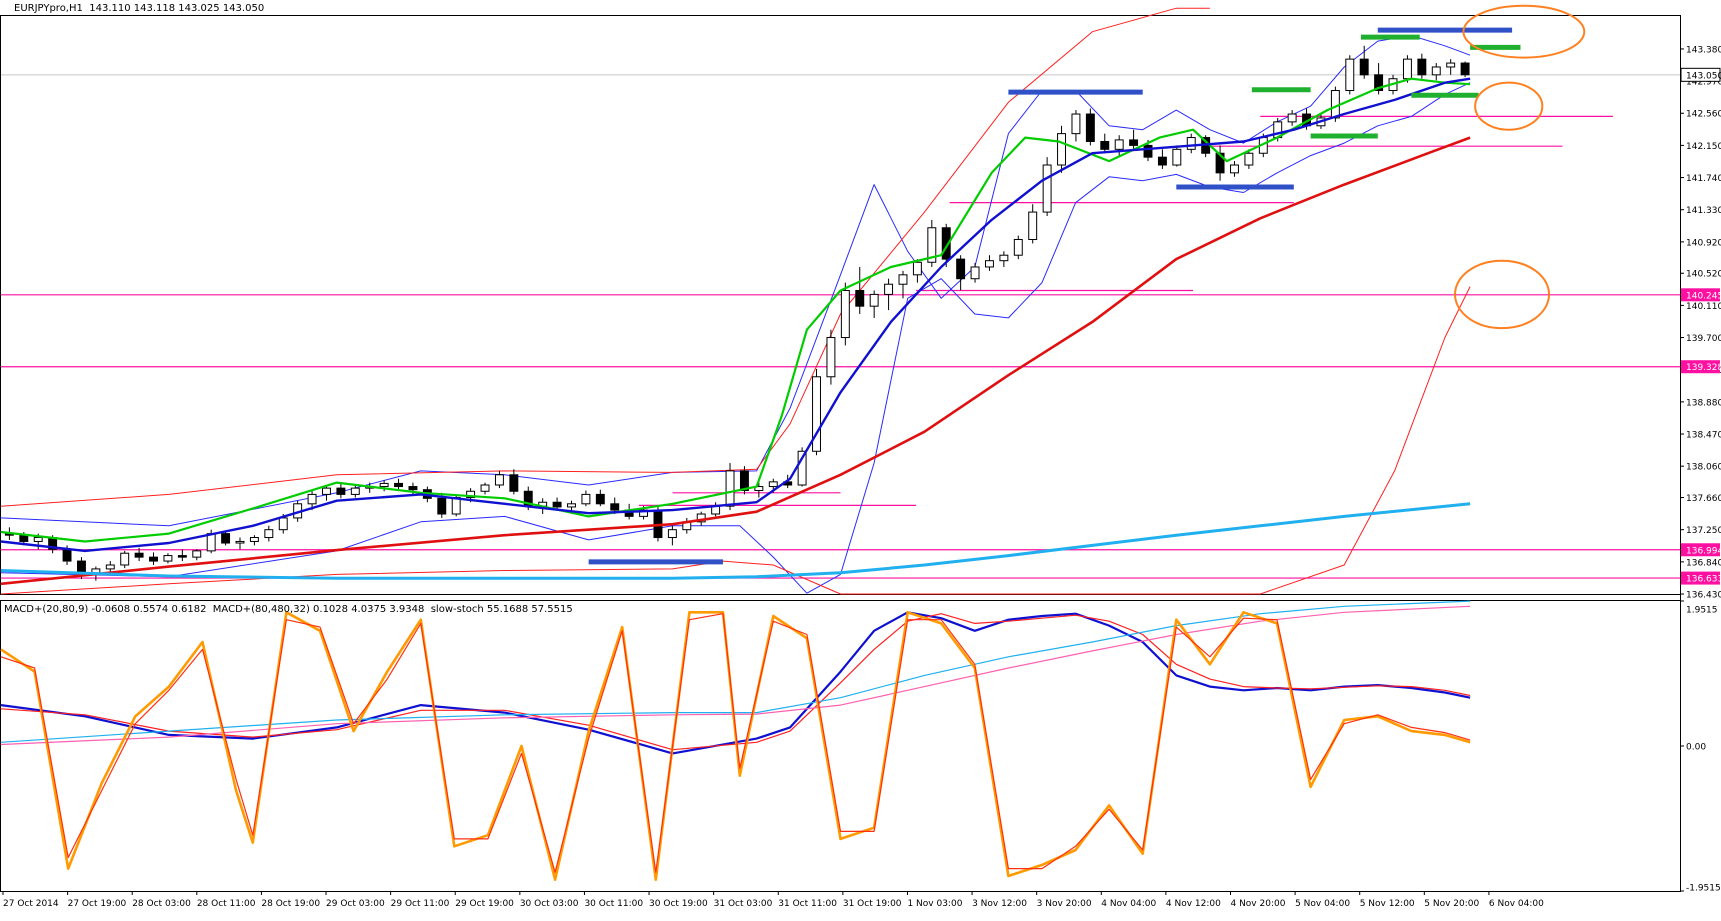 Image resolution: width=1721 pixels, height=921 pixels. What do you see at coordinates (1703, 211) in the screenshot?
I see `price-tick-label: 141.330` at bounding box center [1703, 211].